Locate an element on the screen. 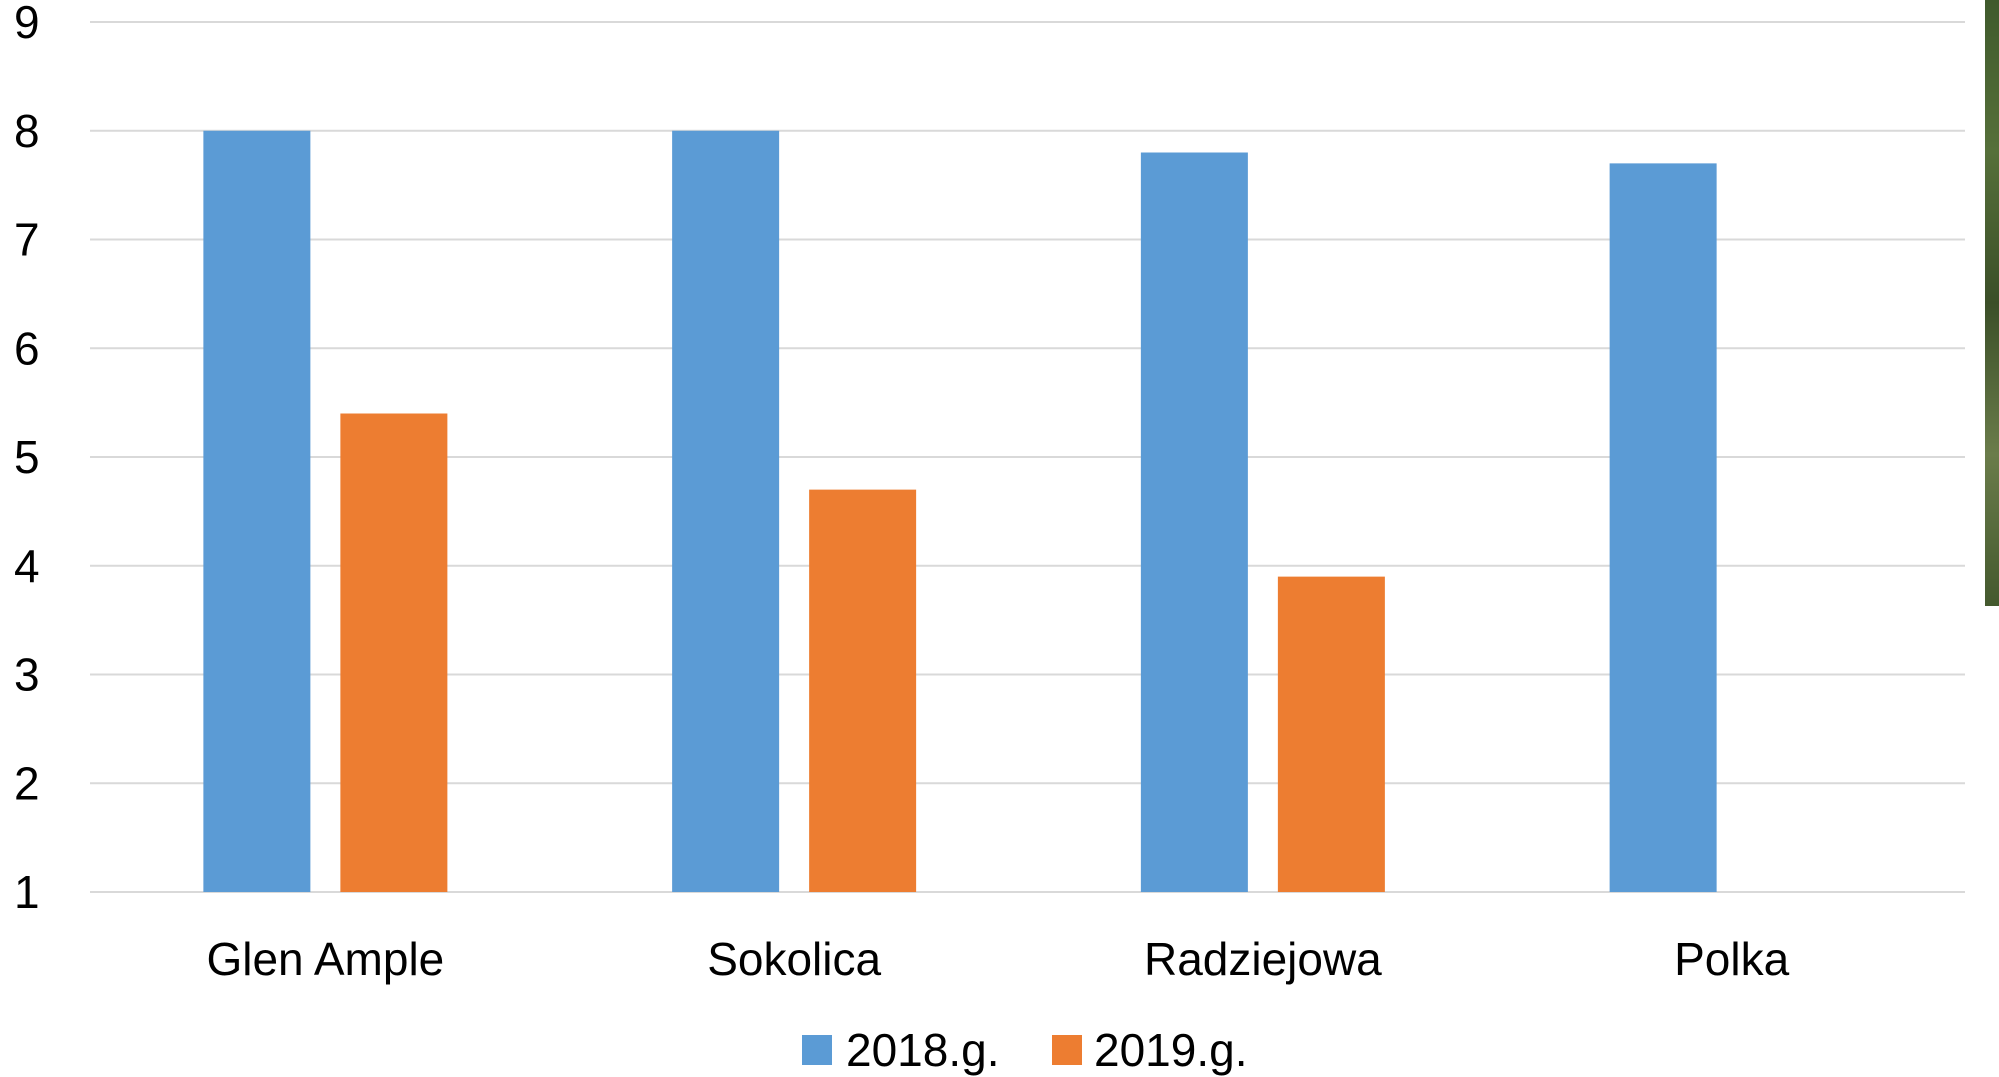 The height and width of the screenshot is (1077, 1999). y-tick-label-2: 2 is located at coordinates (27, 783).